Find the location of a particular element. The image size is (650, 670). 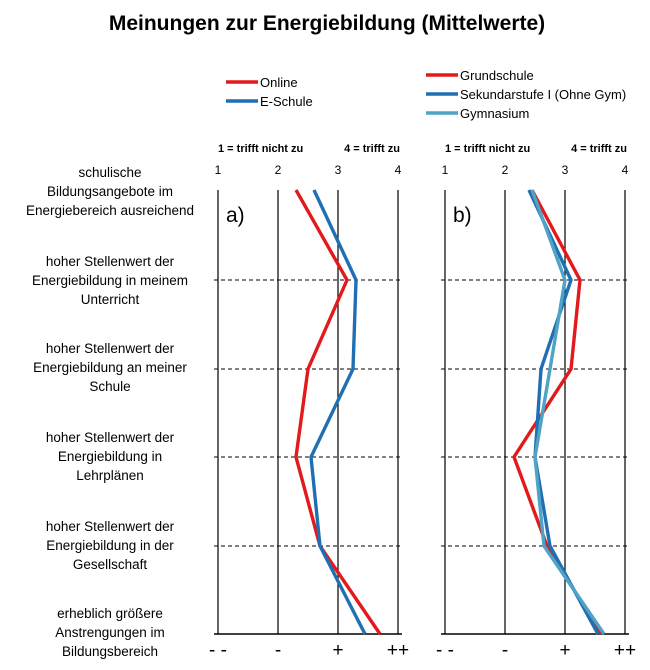

legend-item: Grundschule is located at coordinates (480, 75).